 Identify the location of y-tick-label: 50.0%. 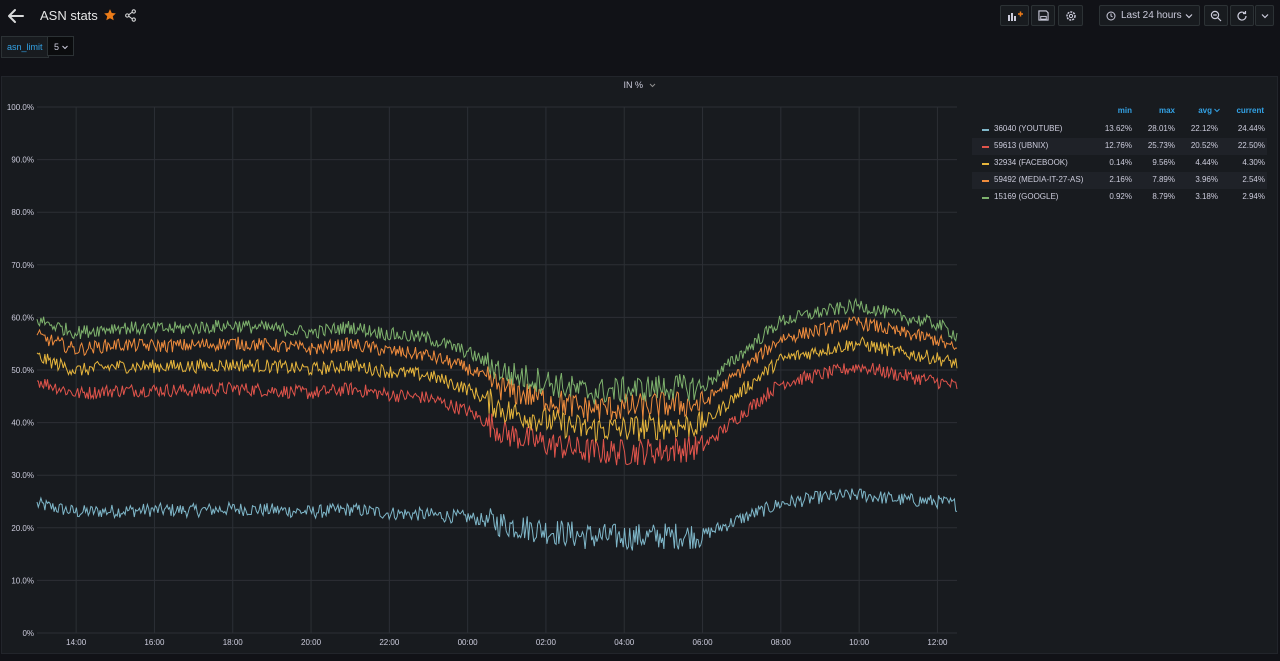
(22, 370).